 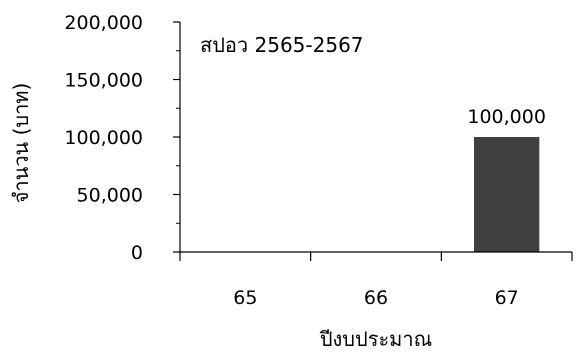 What do you see at coordinates (103, 138) in the screenshot?
I see `y-tick-label: 100,000` at bounding box center [103, 138].